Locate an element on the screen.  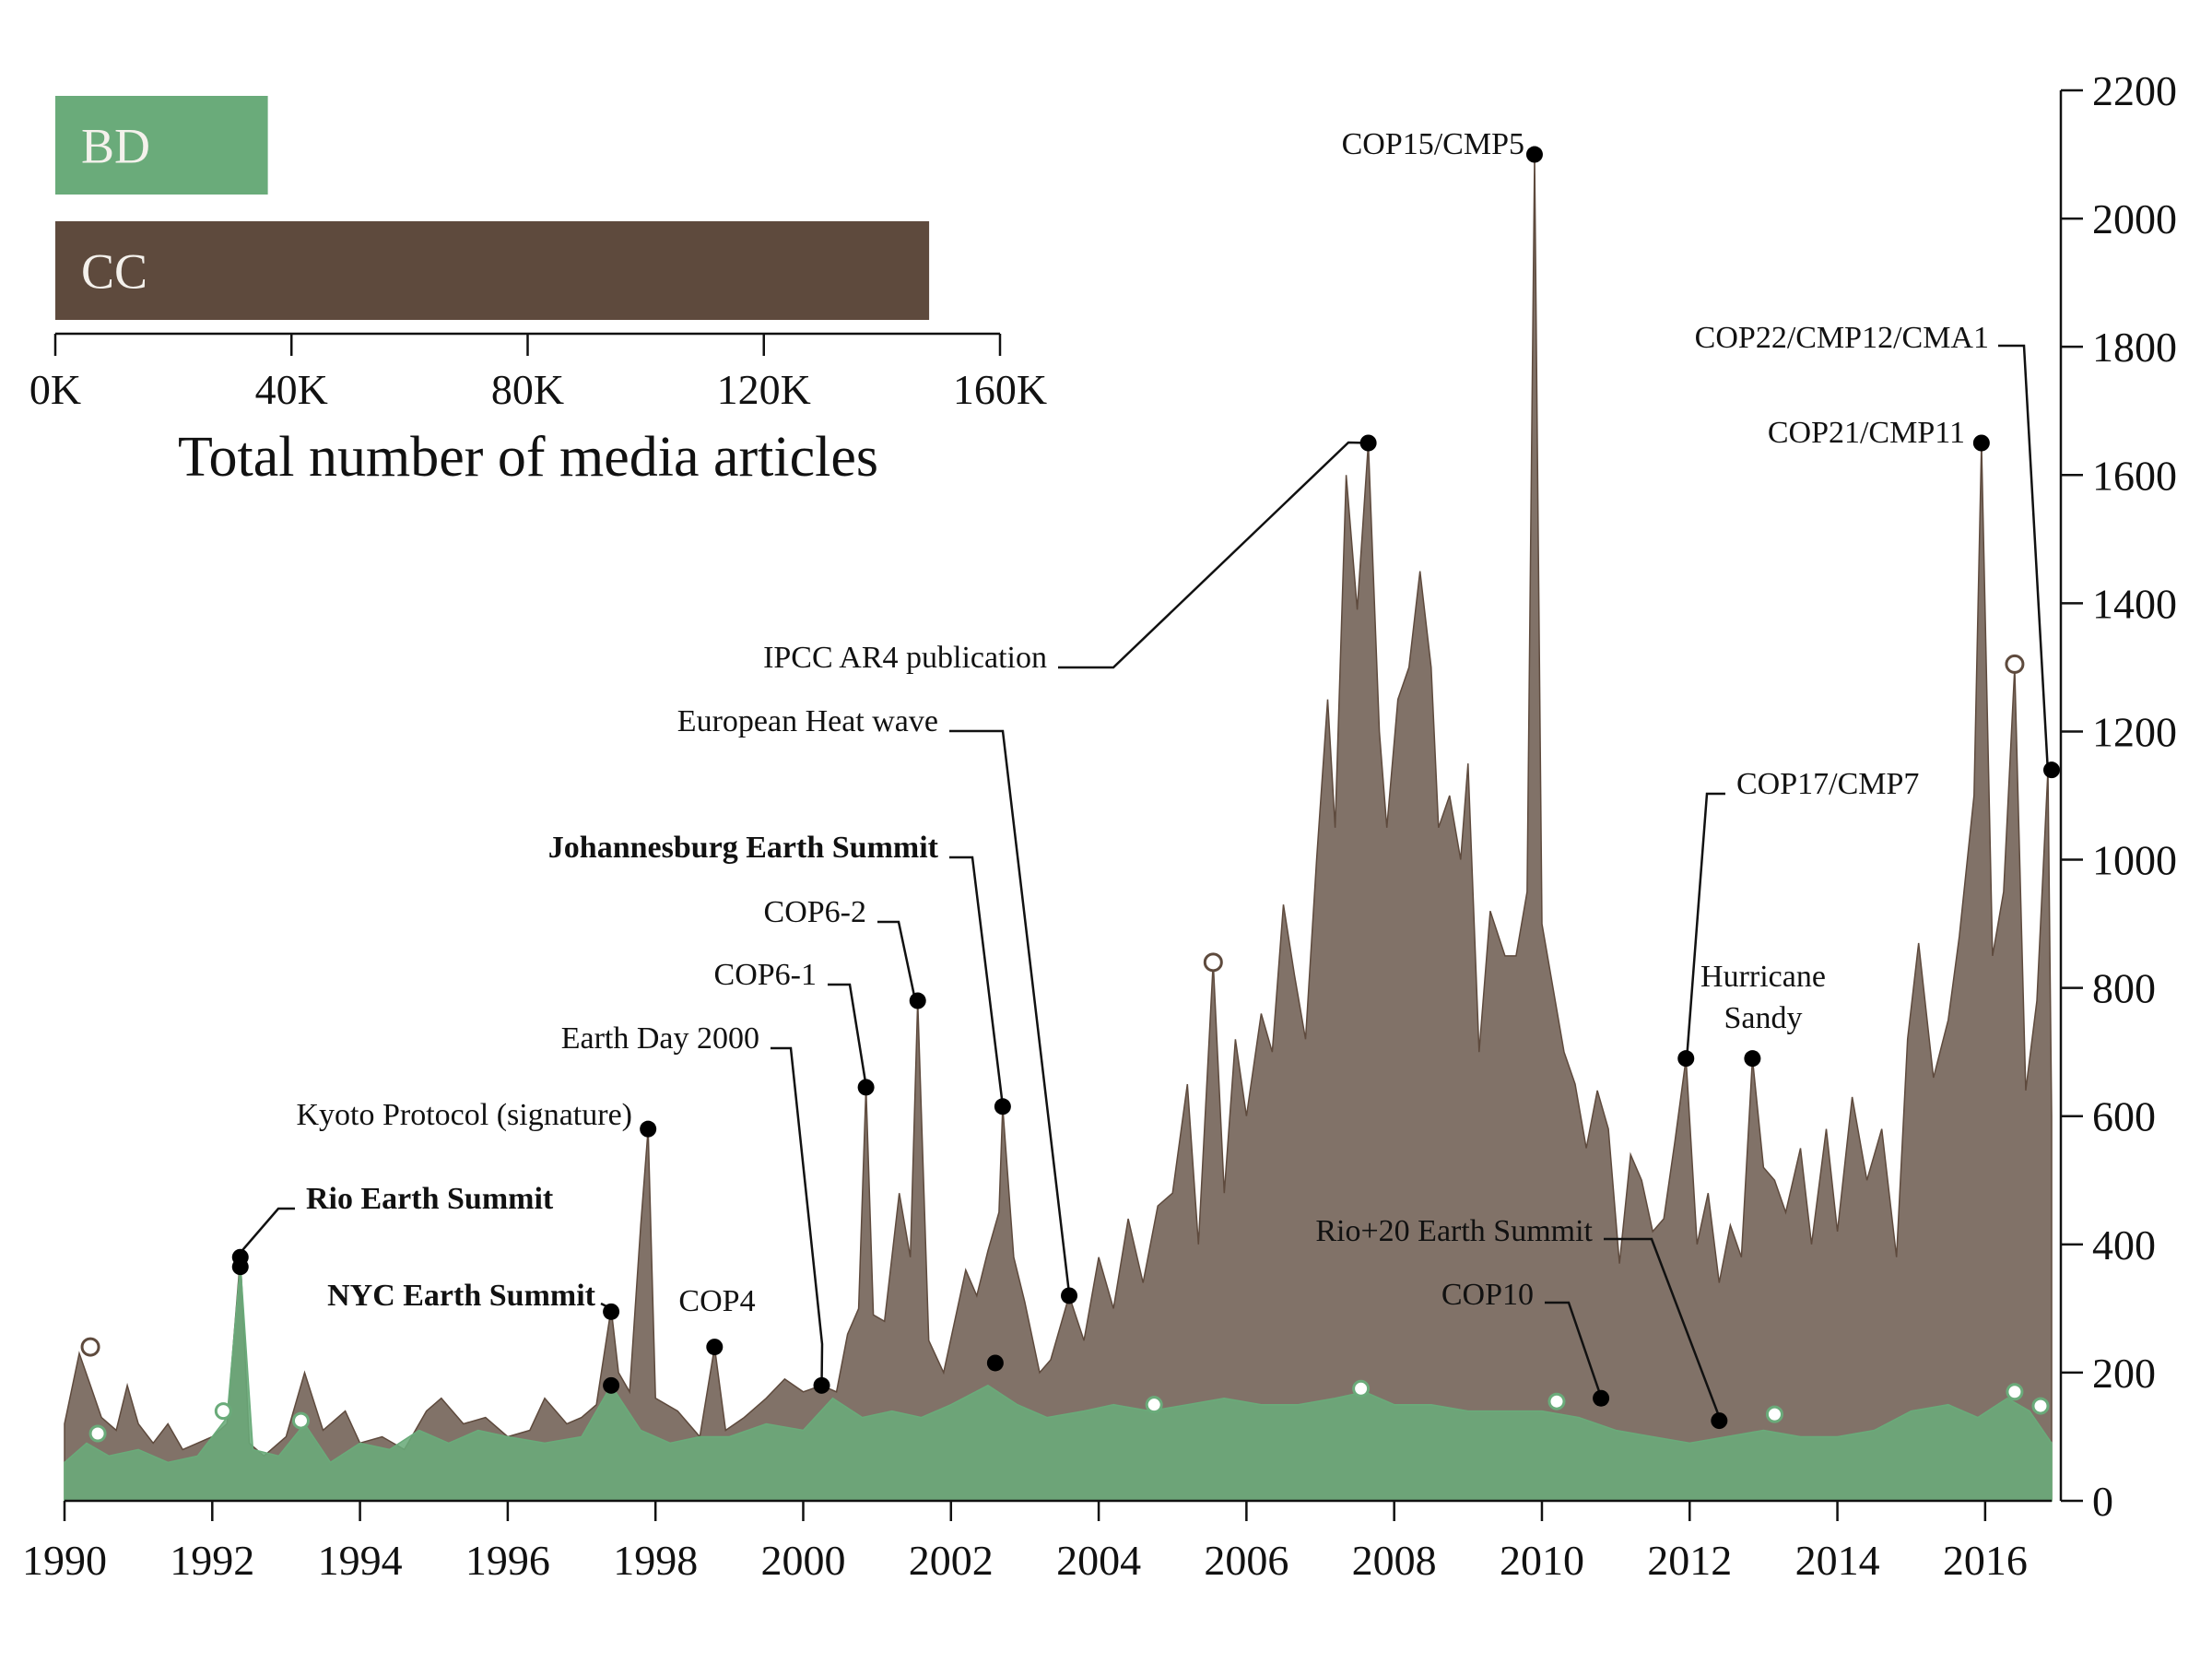
bar-x-tick-label: 0K is located at coordinates (55, 389).